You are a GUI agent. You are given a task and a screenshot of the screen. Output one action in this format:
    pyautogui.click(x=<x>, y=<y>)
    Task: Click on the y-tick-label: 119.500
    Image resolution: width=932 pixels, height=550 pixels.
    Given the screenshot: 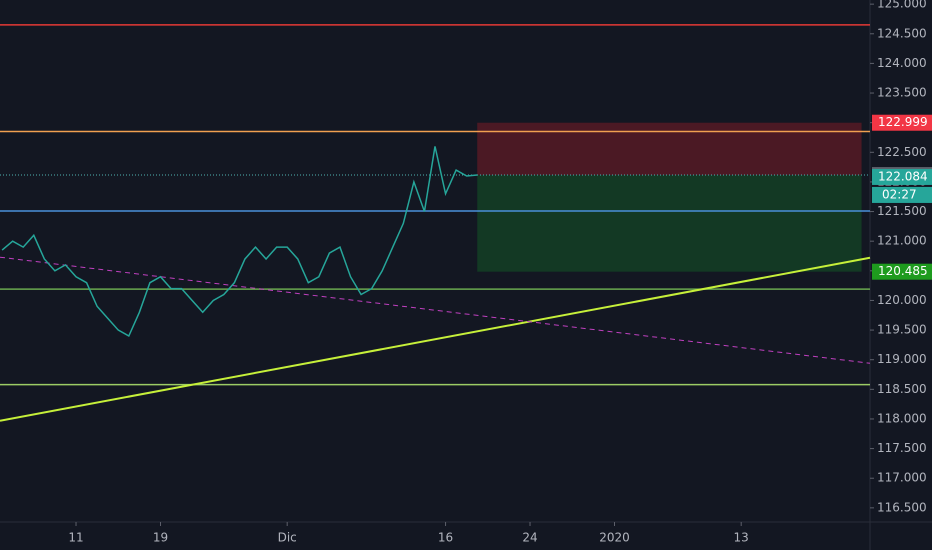 What is the action you would take?
    pyautogui.click(x=902, y=330)
    